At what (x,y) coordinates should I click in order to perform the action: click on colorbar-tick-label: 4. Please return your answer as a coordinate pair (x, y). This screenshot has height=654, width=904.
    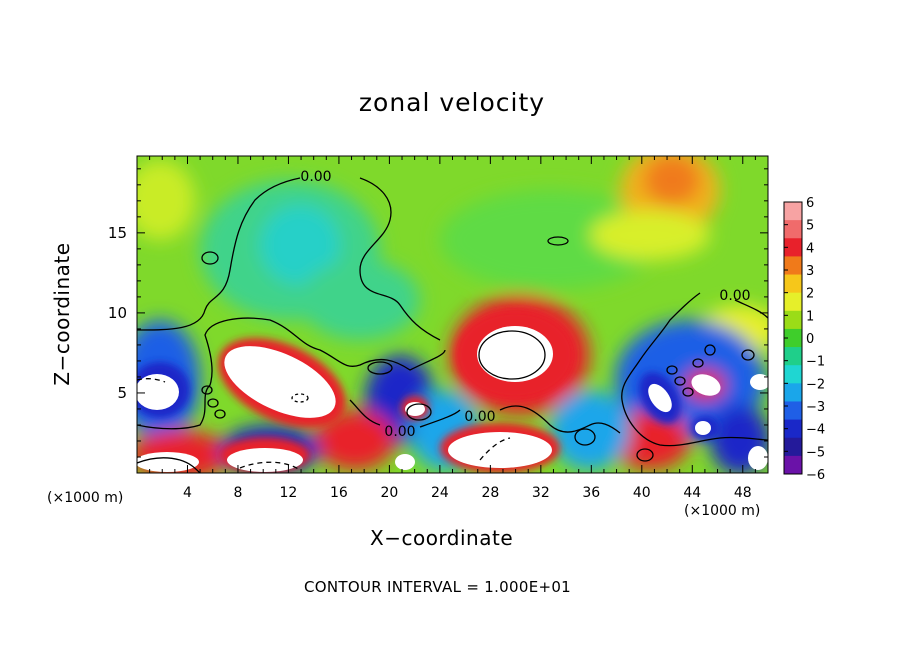
    Looking at the image, I should click on (810, 248).